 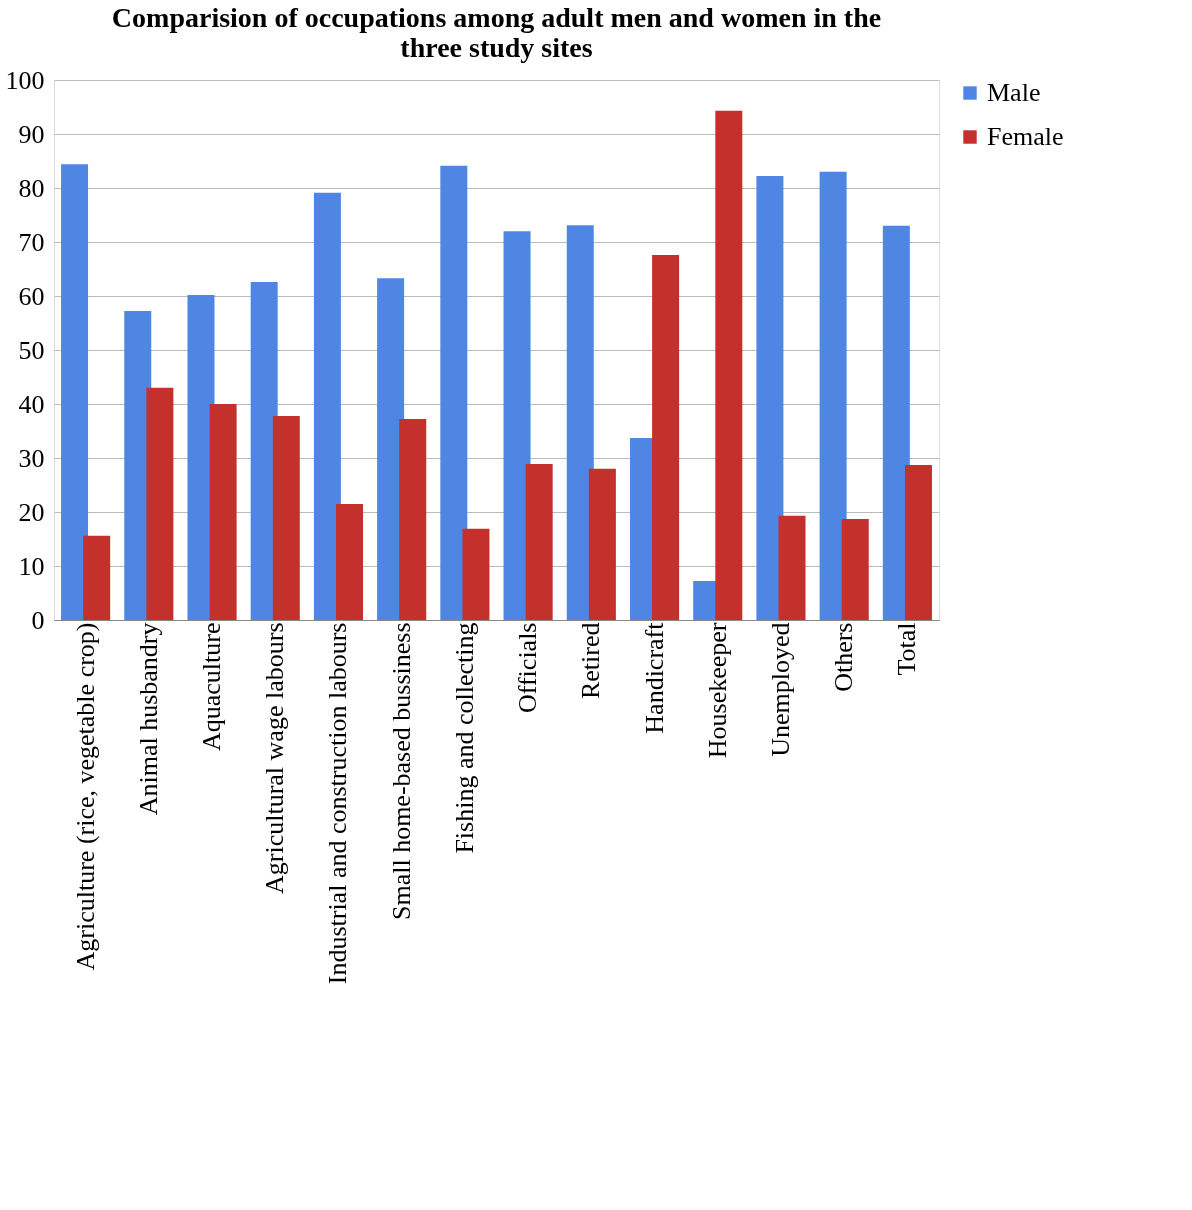 I want to click on x-tick-label: Industrial and construction labours, so click(x=338, y=803).